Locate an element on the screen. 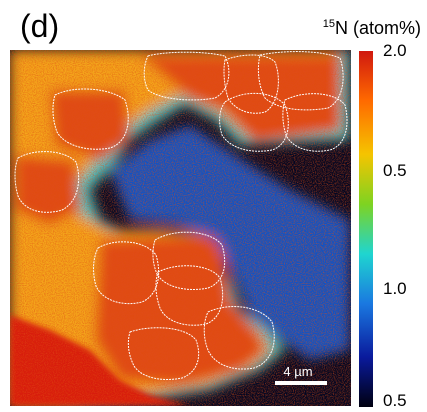  scale-bar: 4 µm is located at coordinates (301, 374).